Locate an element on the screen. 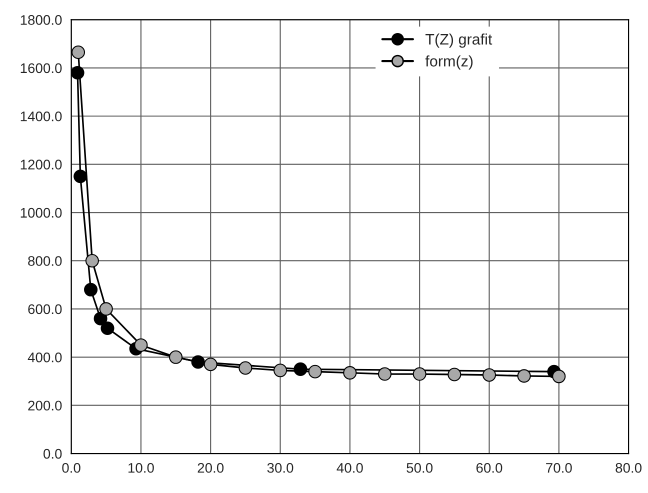 Image resolution: width=648 pixels, height=493 pixels. y-tick-label: 1400.0 is located at coordinates (41, 116).